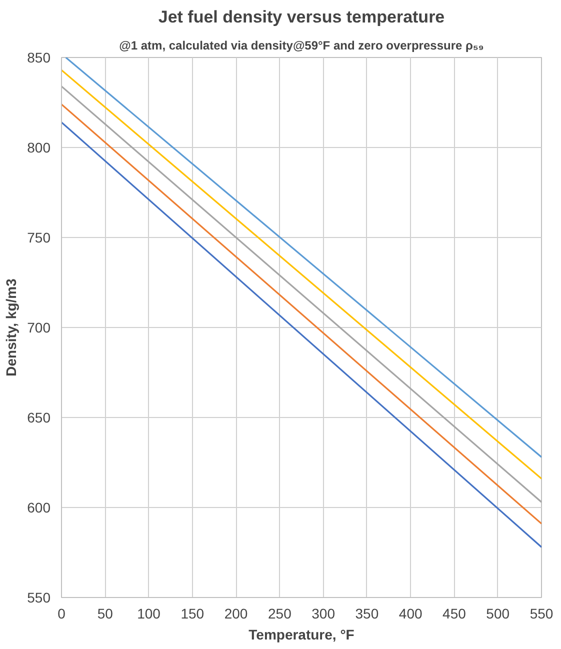 The height and width of the screenshot is (649, 561). Describe the element at coordinates (454, 614) in the screenshot. I see `x-tick-label: 450` at that location.